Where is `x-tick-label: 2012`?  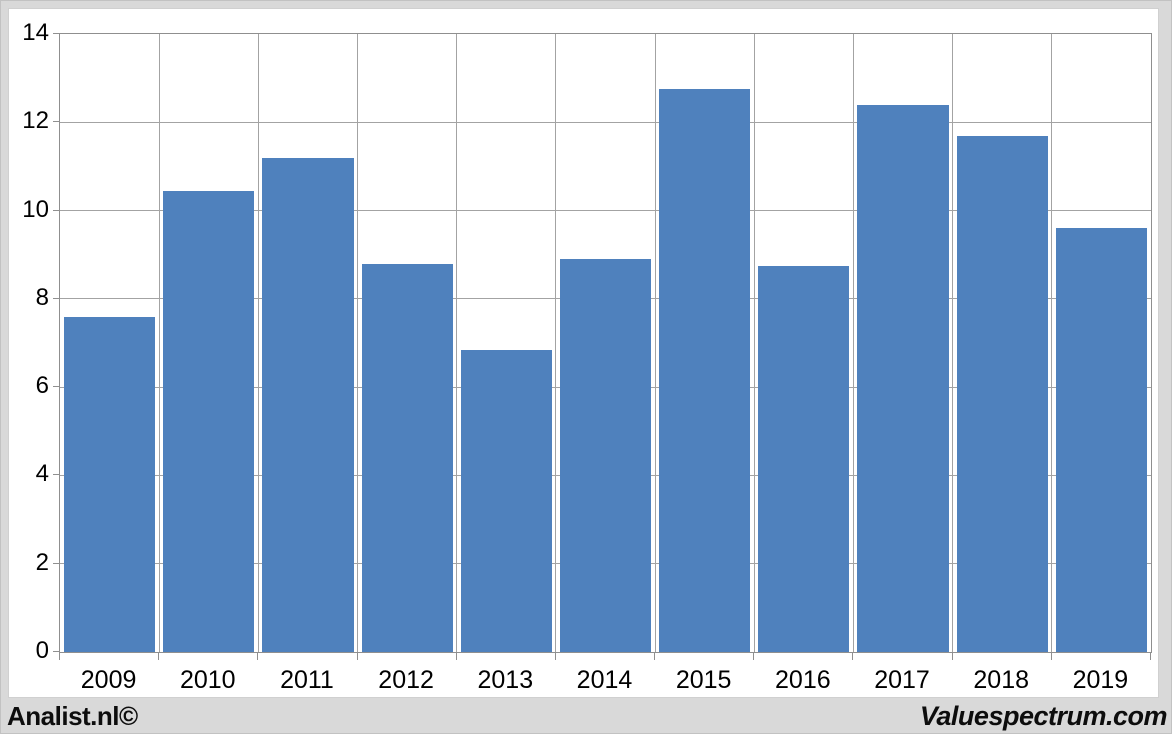
x-tick-label: 2012 is located at coordinates (406, 680).